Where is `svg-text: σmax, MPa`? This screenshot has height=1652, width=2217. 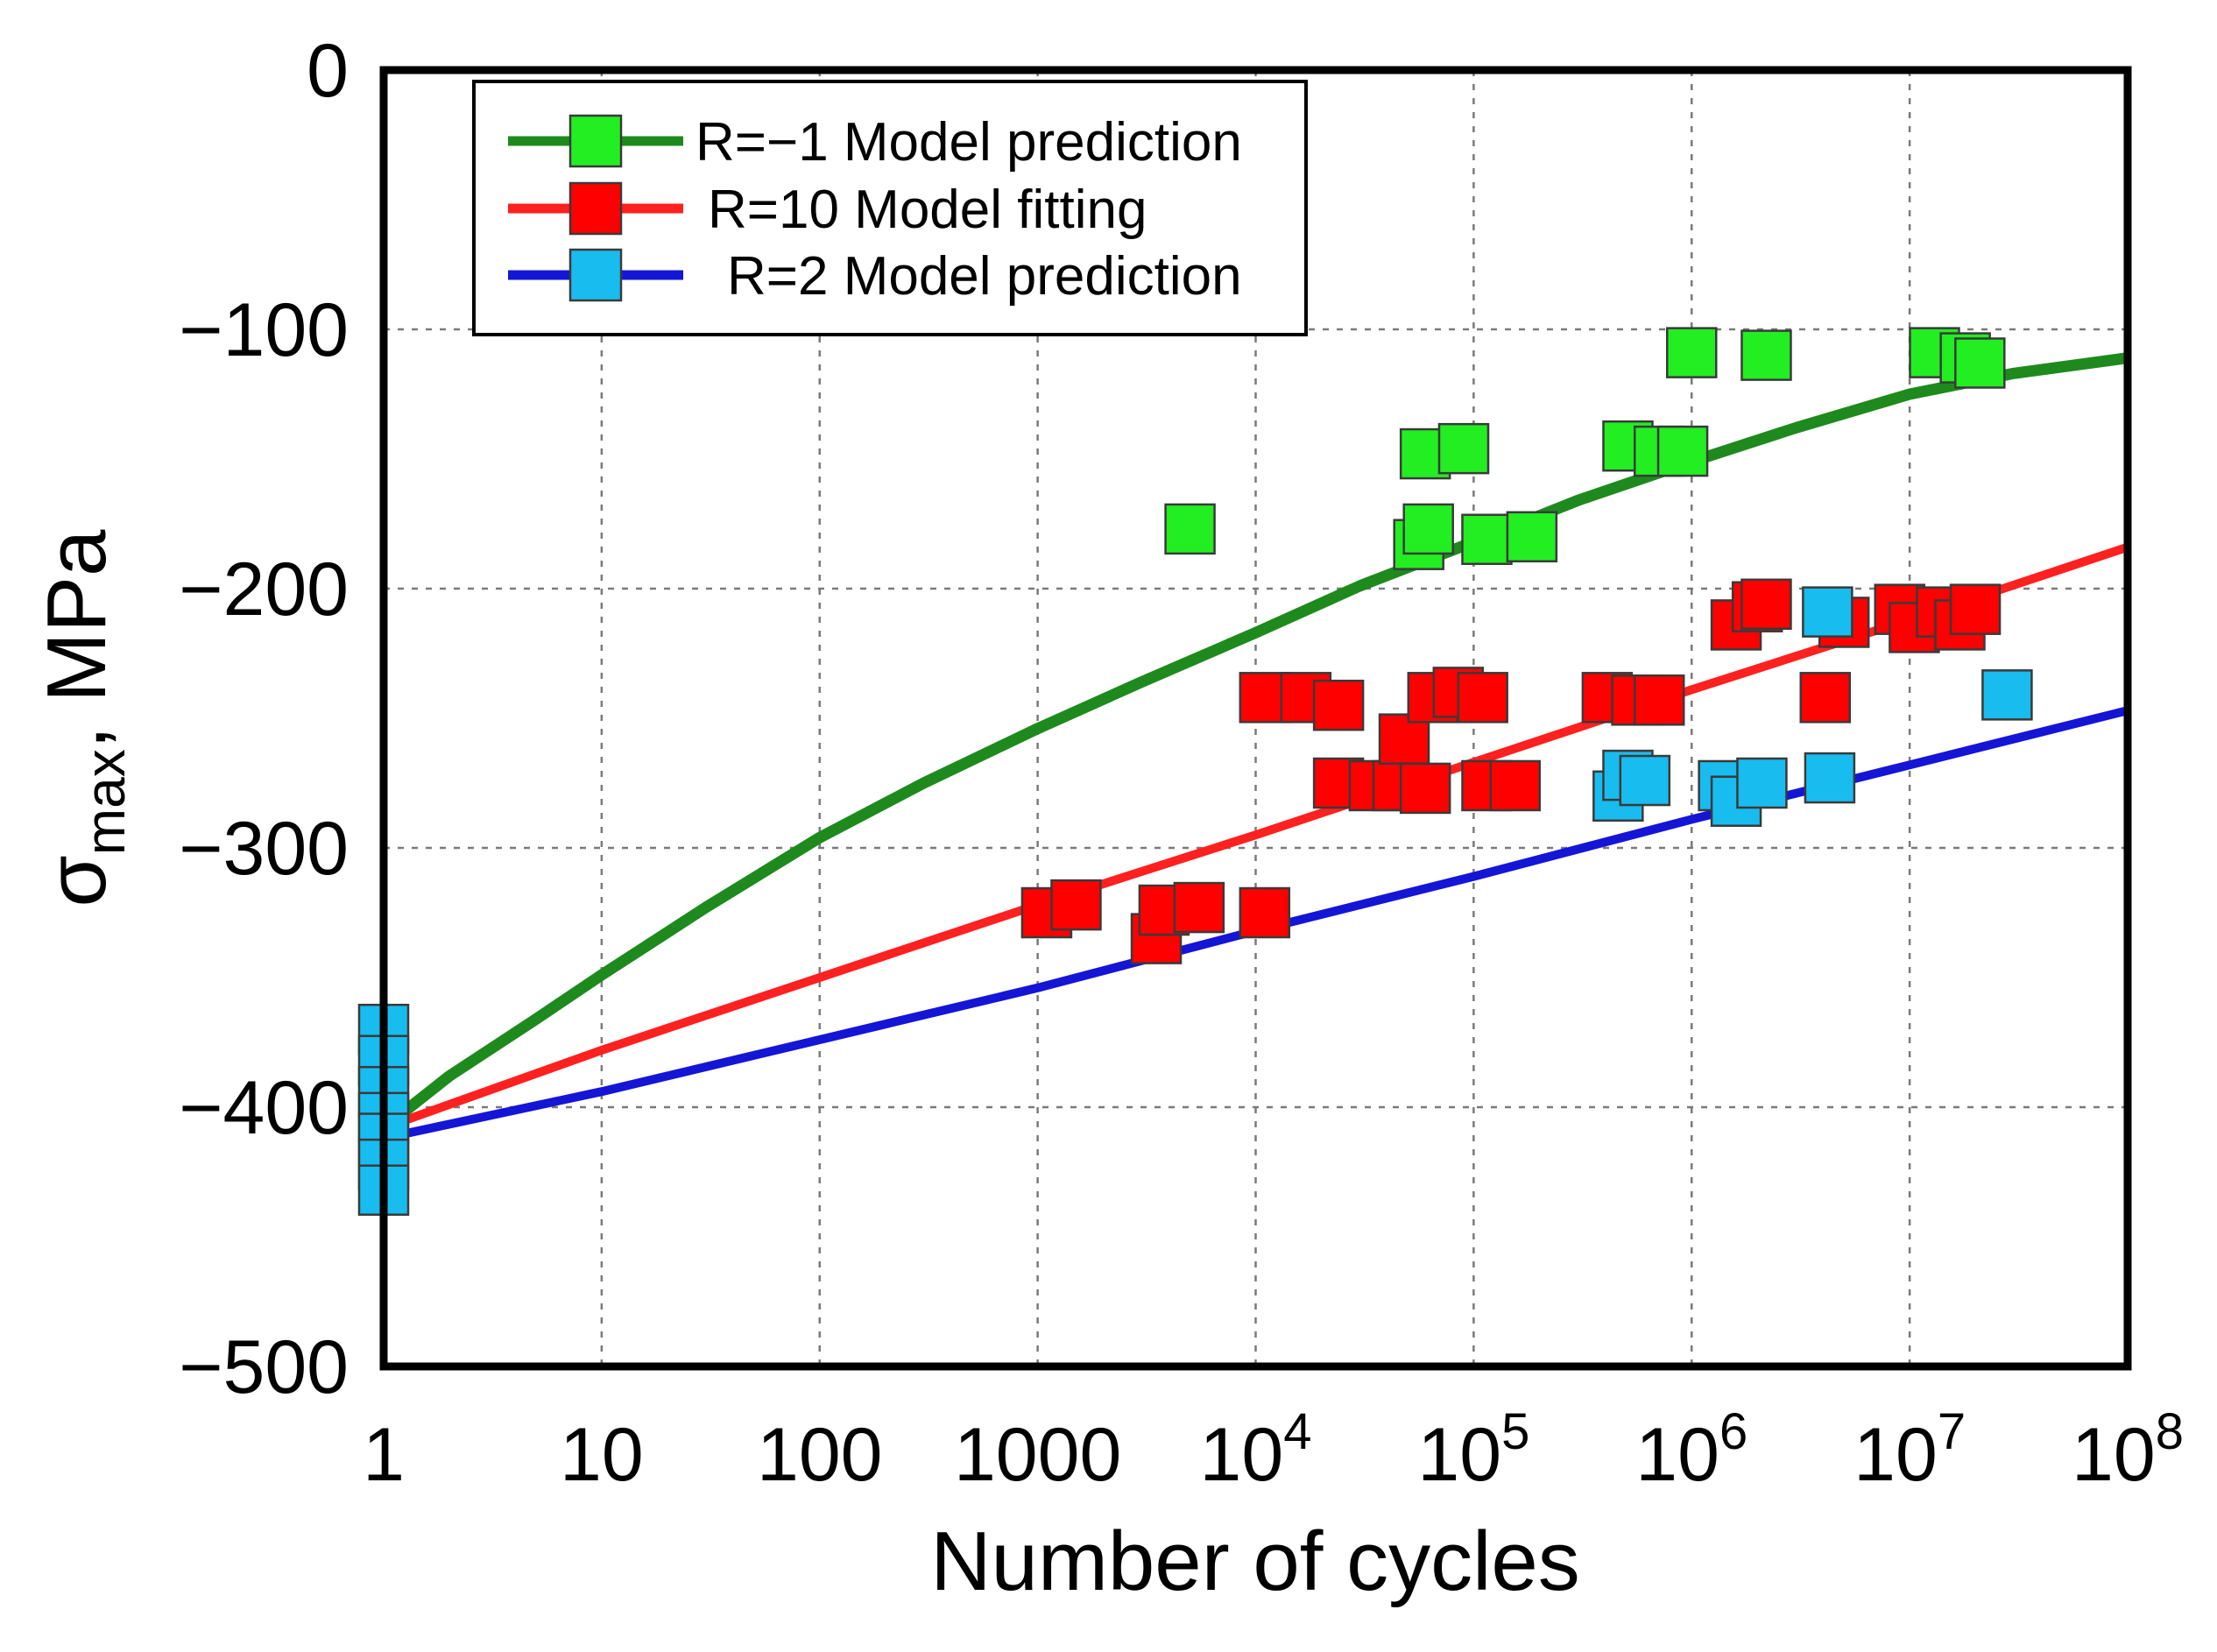
svg-text: σmax, MPa is located at coordinates (83, 718).